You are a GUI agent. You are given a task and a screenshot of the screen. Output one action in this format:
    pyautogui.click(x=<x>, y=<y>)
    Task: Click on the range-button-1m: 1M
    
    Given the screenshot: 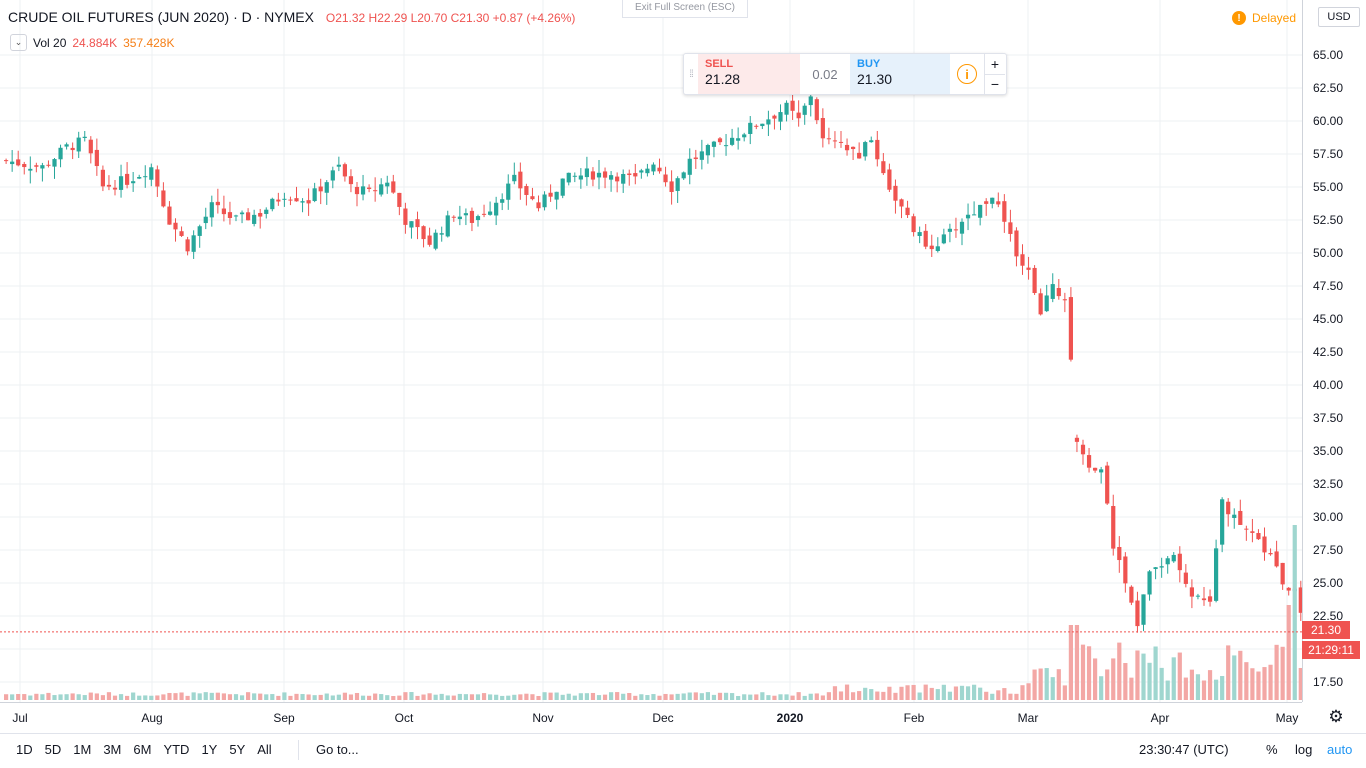 What is the action you would take?
    pyautogui.click(x=82, y=749)
    